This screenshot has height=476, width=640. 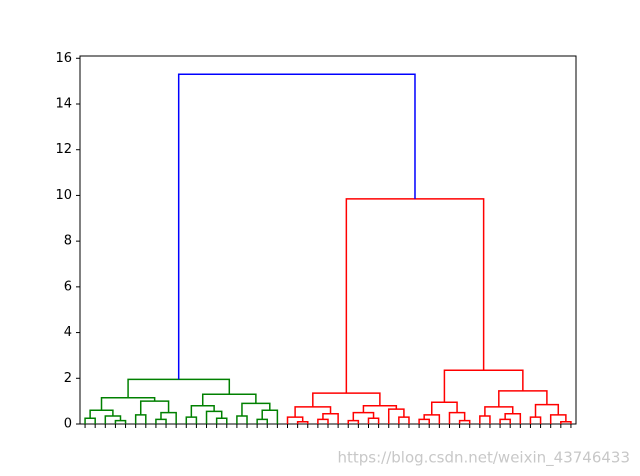 What do you see at coordinates (63, 195) in the screenshot?
I see `y-tick-label: 10` at bounding box center [63, 195].